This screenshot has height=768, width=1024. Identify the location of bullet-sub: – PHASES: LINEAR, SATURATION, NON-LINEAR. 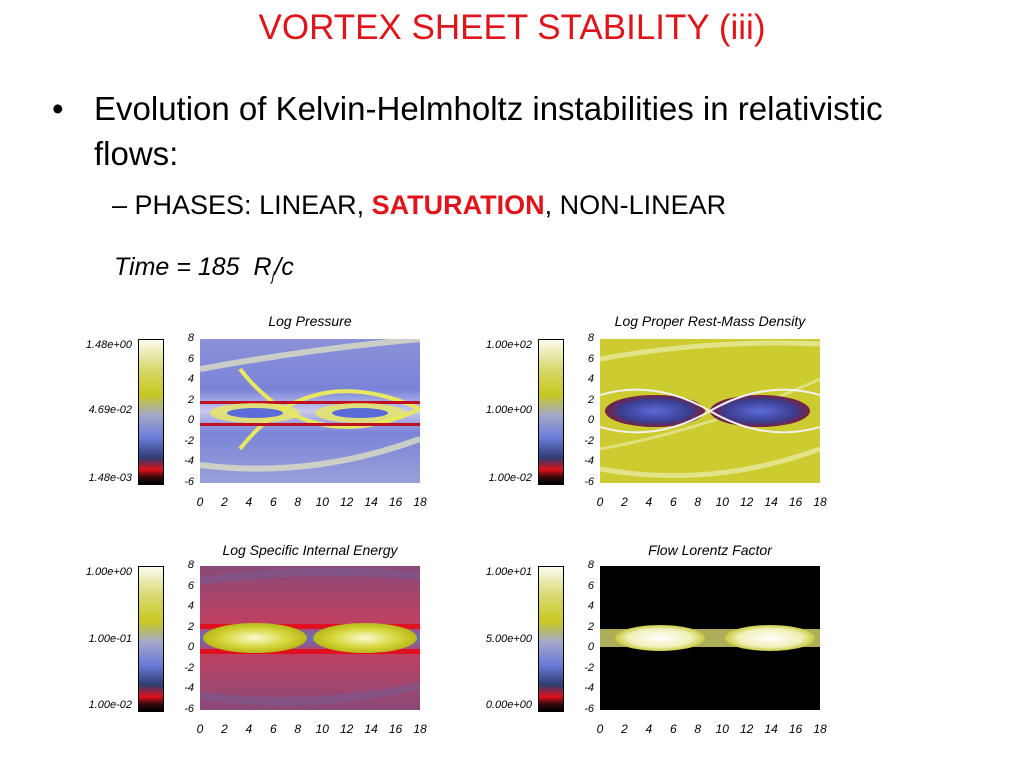
(419, 205).